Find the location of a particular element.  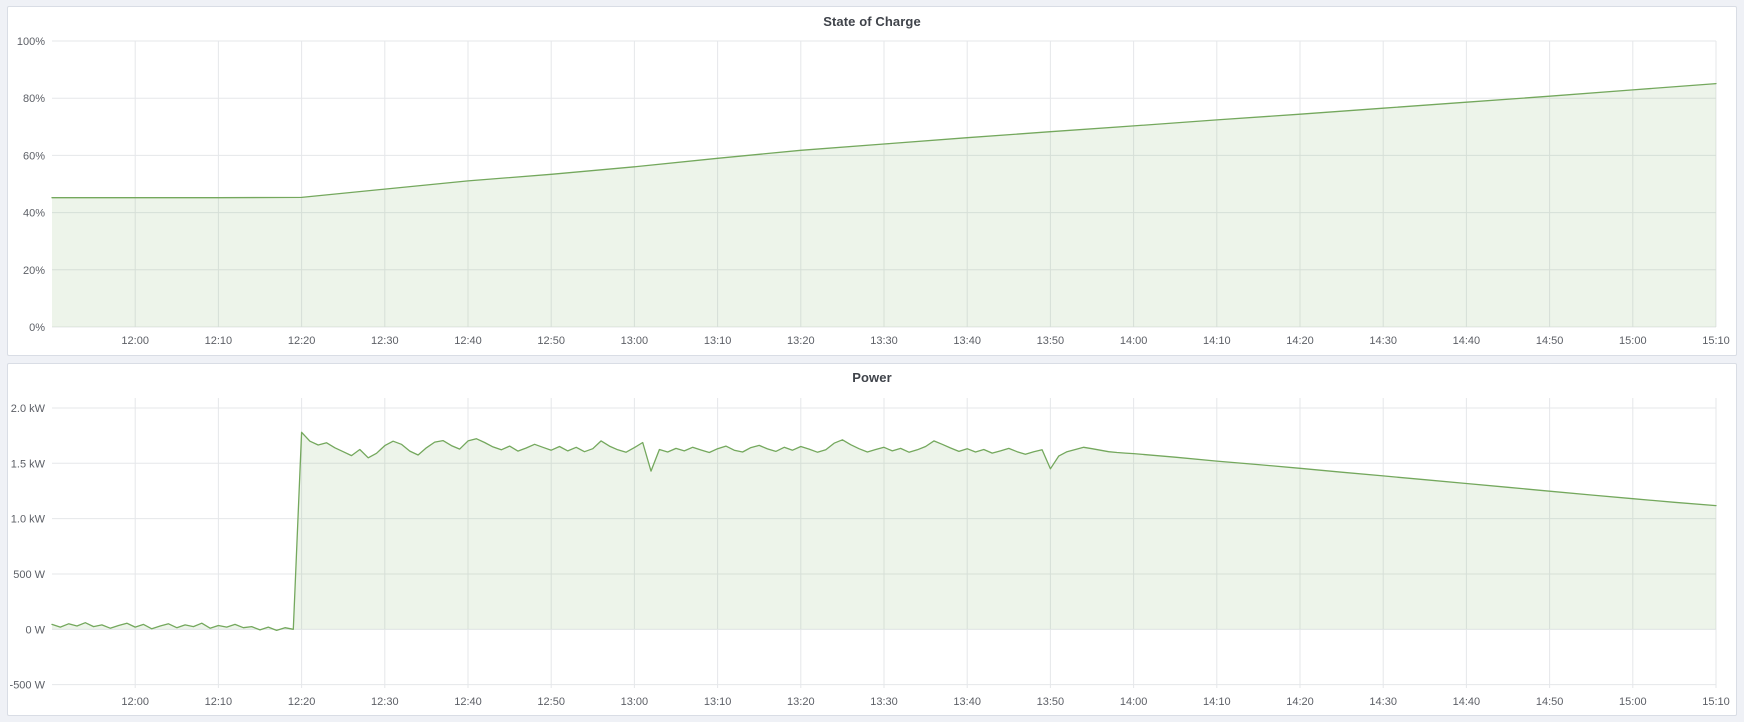

y-axis-tick-label: 80% is located at coordinates (34, 99).